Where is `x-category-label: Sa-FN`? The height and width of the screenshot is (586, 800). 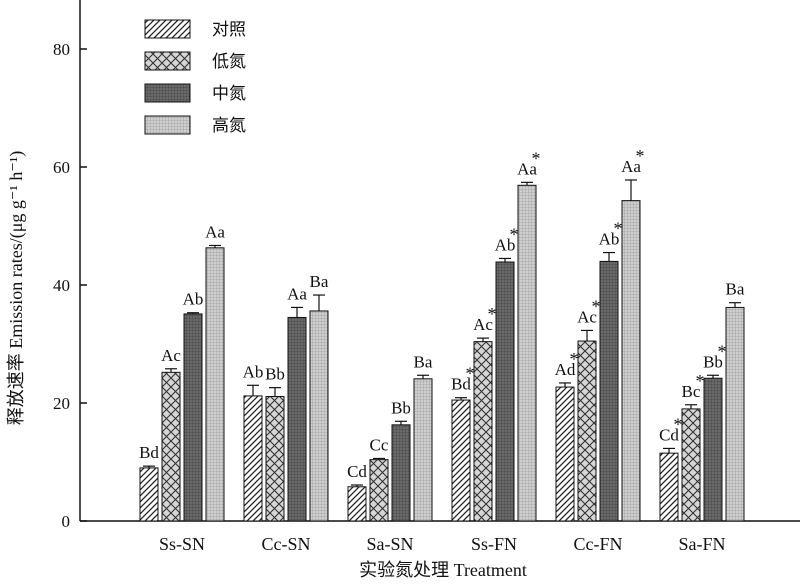 x-category-label: Sa-FN is located at coordinates (701, 544).